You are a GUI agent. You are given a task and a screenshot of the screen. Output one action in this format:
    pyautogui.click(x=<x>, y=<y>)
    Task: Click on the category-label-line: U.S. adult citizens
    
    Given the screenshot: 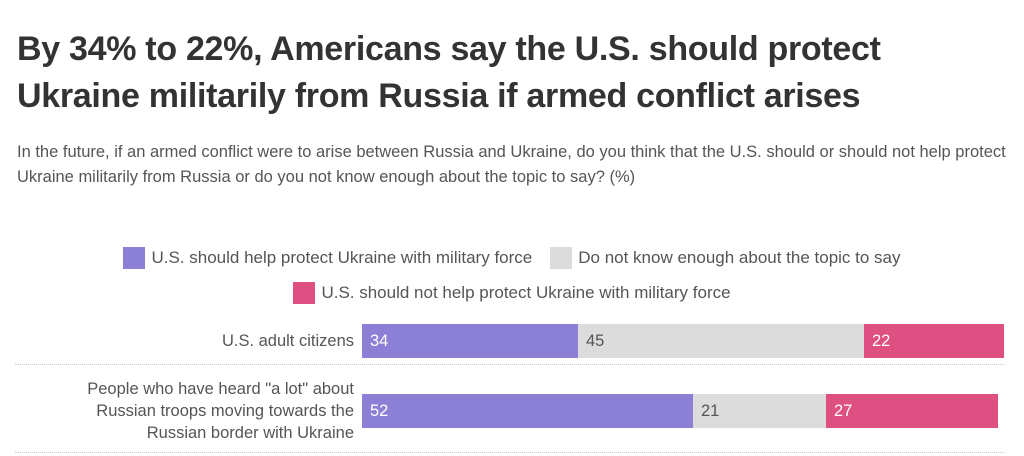 What is the action you would take?
    pyautogui.click(x=287, y=341)
    